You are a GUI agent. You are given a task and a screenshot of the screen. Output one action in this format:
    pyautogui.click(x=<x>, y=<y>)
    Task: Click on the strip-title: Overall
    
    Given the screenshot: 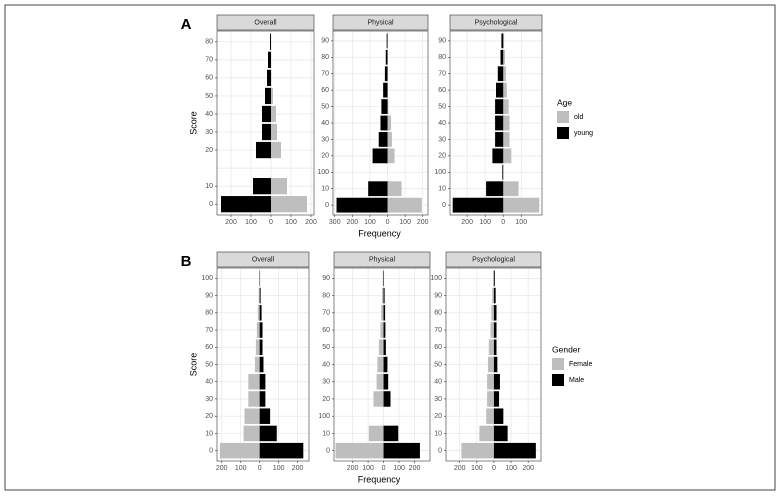 What is the action you would take?
    pyautogui.click(x=265, y=22)
    